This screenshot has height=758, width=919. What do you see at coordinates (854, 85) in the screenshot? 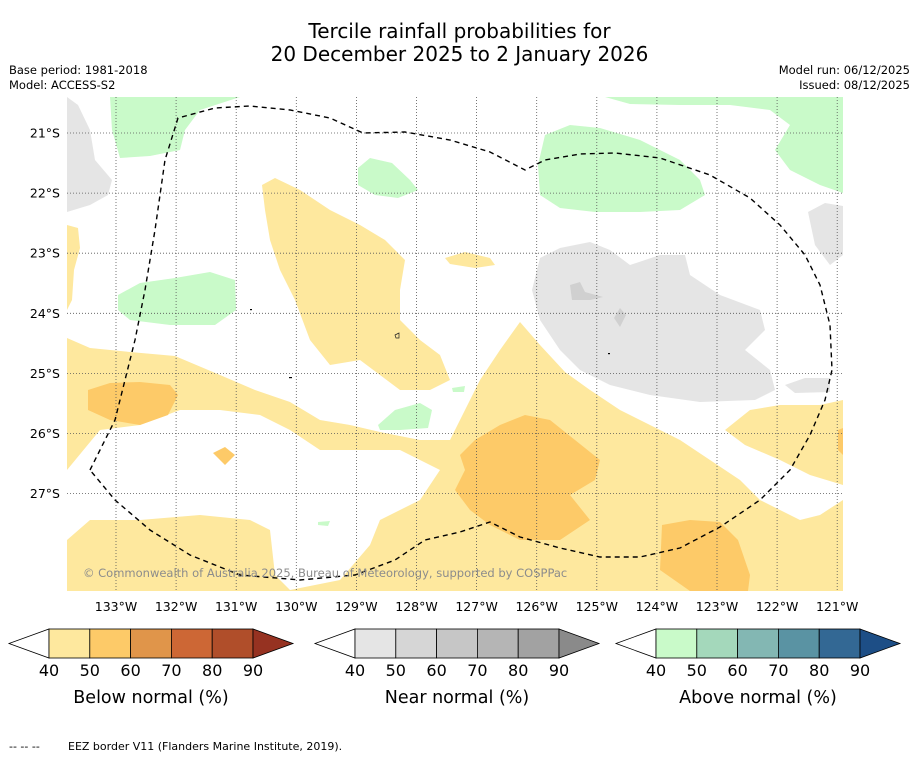
I see `issued-date: Issued: 08/12/2025` at bounding box center [854, 85].